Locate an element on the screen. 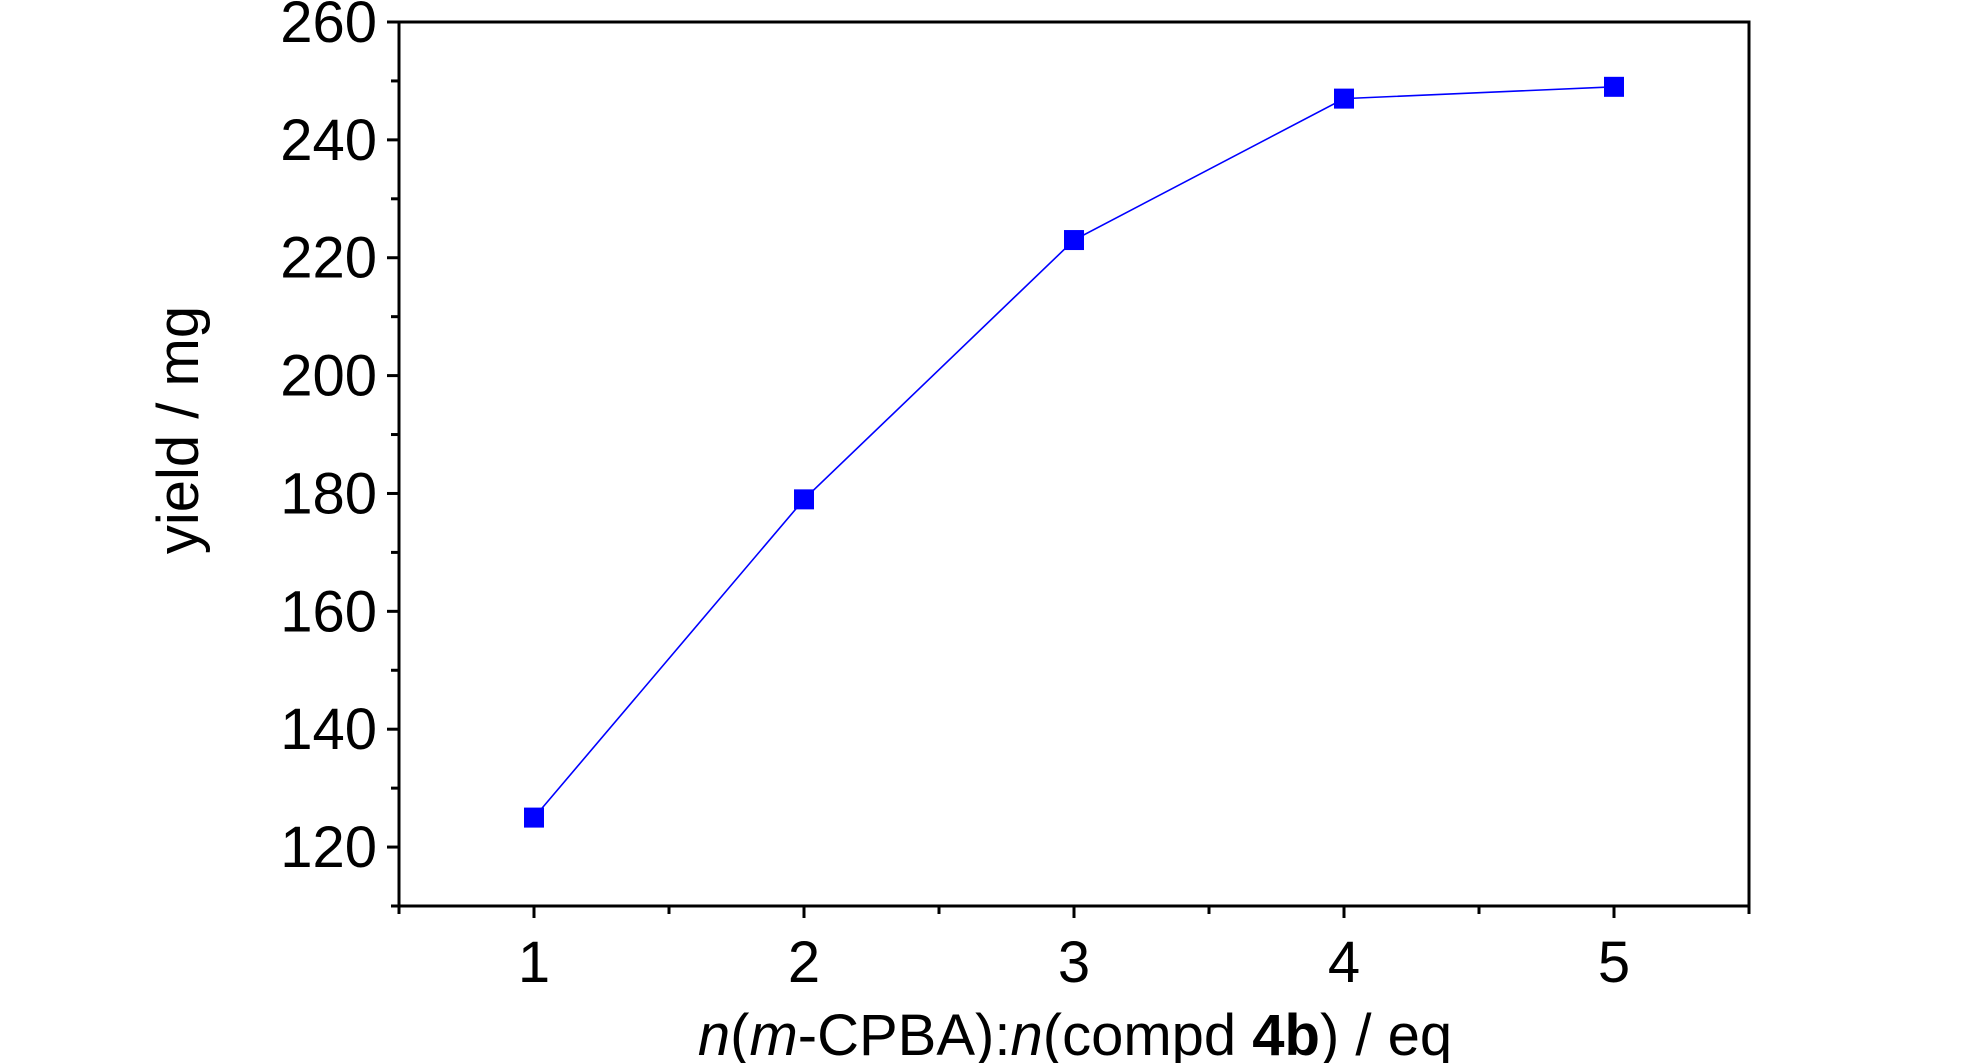  x-axis-label-part: 4b is located at coordinates (1286, 1033).